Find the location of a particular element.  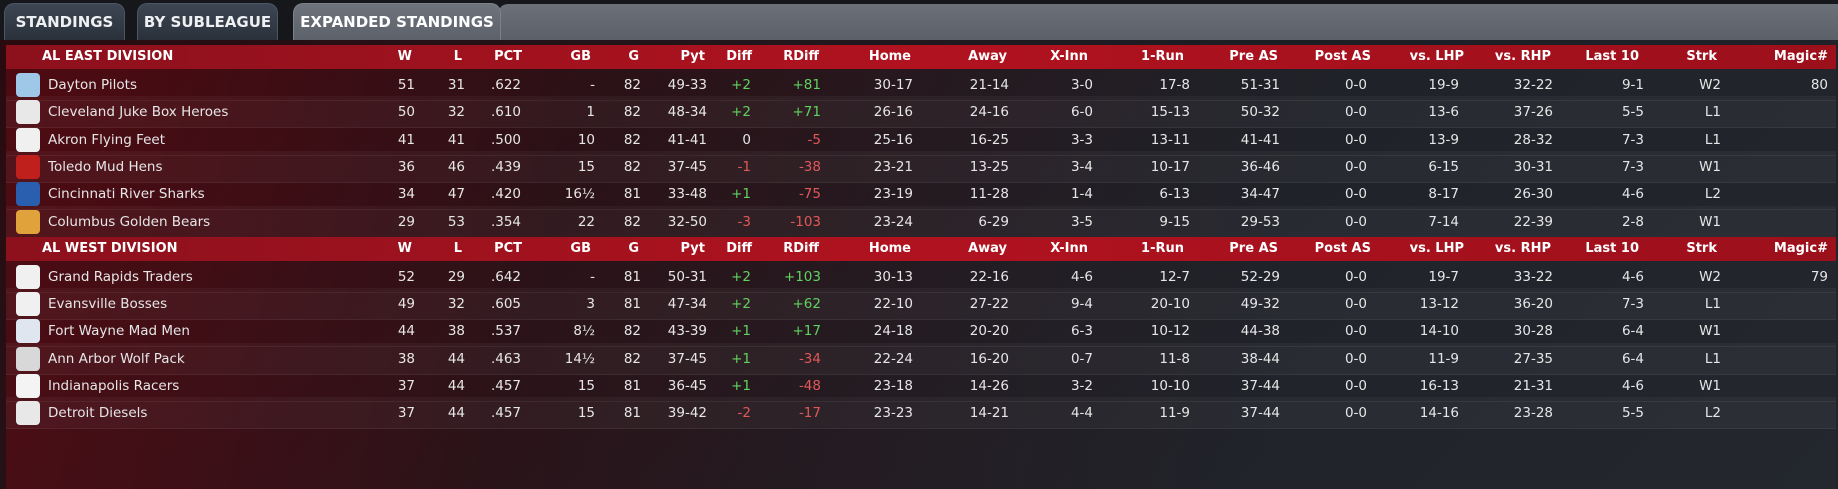

cell-pct: .439 is located at coordinates (505, 166).